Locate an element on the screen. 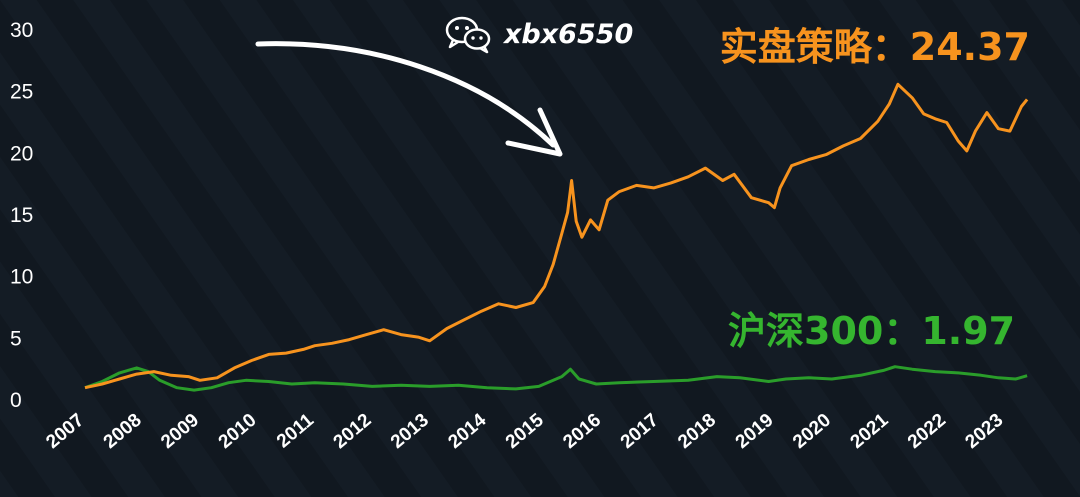 This screenshot has height=497, width=1080. y-tick-label: 30 is located at coordinates (21, 30).